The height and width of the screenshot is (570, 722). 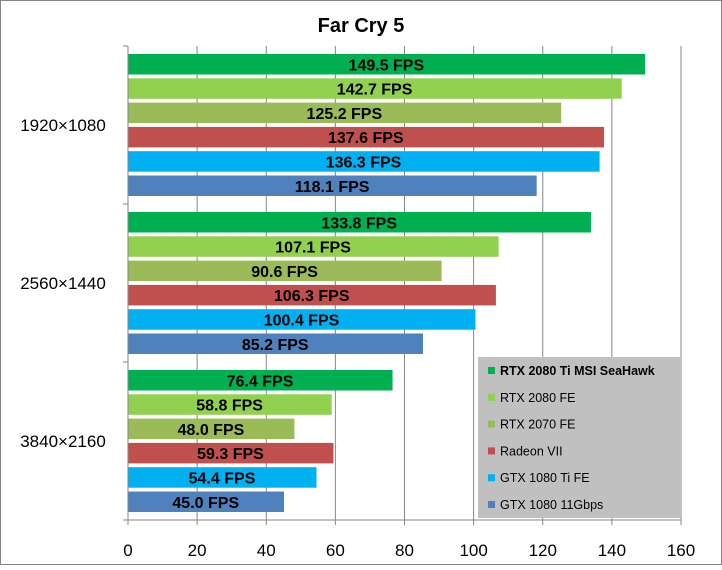 I want to click on x-tick-label: 160, so click(x=681, y=550).